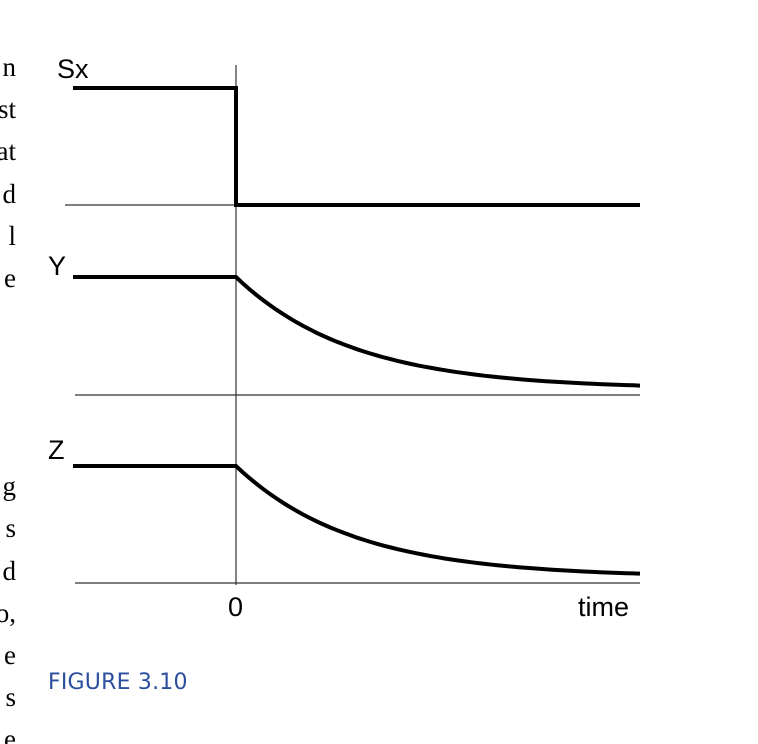  What do you see at coordinates (12, 236) in the screenshot?
I see `margin-glyph: l` at bounding box center [12, 236].